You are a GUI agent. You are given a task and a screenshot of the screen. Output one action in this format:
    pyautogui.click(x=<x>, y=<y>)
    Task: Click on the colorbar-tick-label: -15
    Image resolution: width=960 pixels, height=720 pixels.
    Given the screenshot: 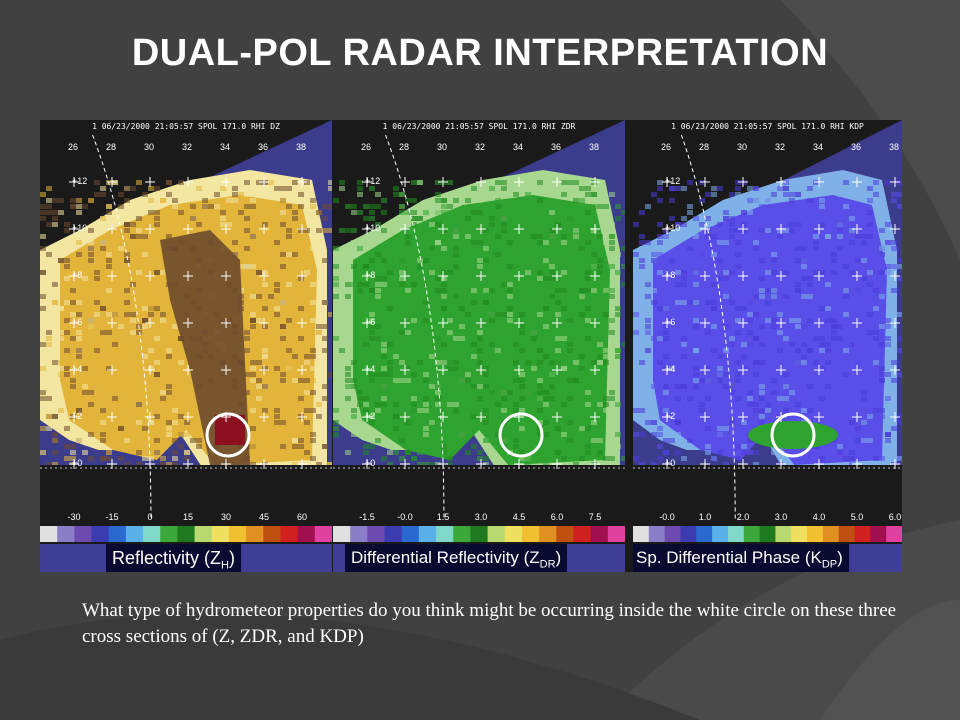 What is the action you would take?
    pyautogui.click(x=112, y=517)
    